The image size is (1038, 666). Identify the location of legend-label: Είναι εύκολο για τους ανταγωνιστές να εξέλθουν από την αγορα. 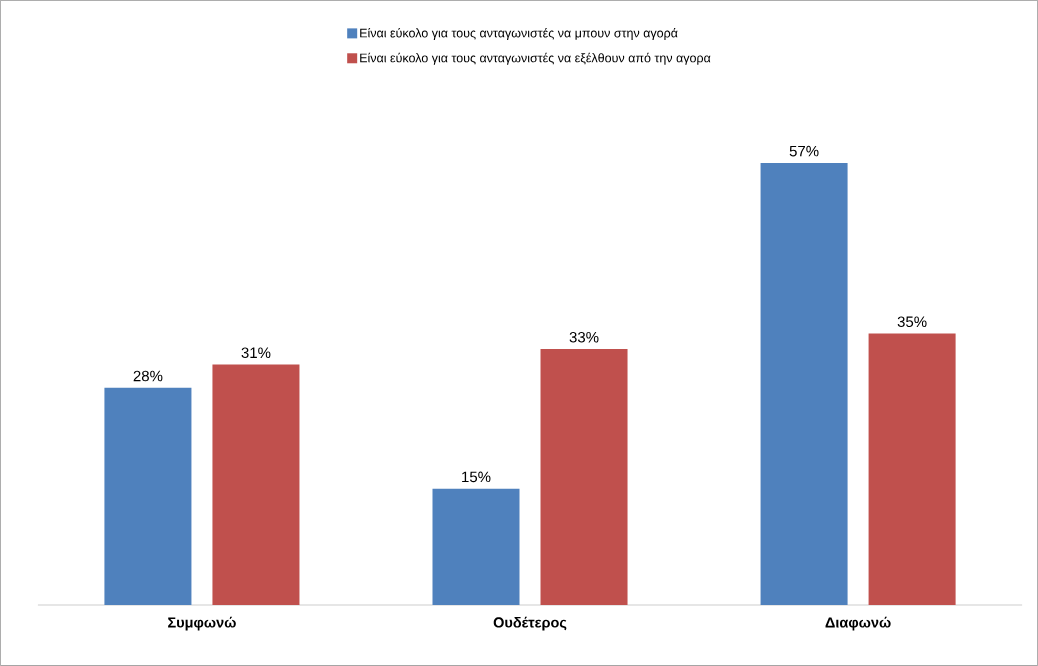
(535, 58).